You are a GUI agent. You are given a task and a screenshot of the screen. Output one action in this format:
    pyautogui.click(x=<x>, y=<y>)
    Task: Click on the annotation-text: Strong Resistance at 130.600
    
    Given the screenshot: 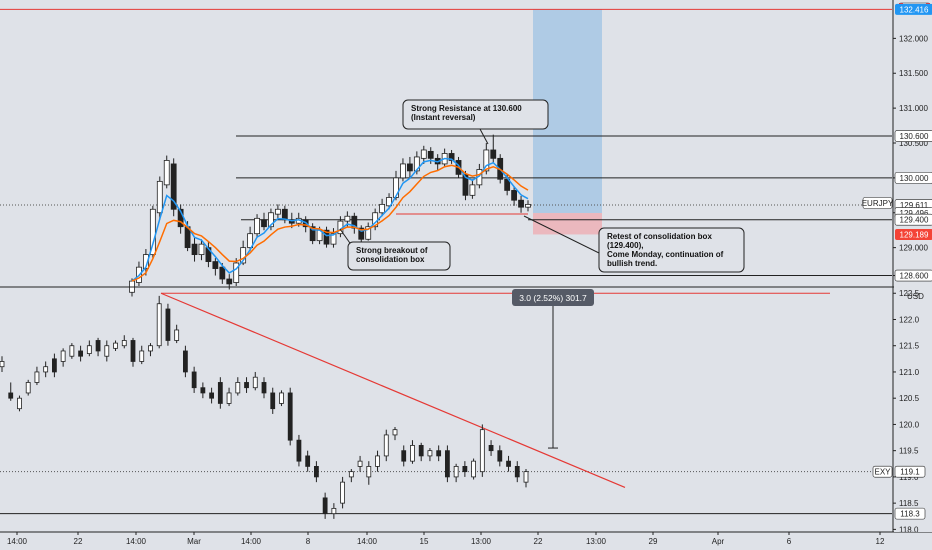 What is the action you would take?
    pyautogui.click(x=466, y=108)
    